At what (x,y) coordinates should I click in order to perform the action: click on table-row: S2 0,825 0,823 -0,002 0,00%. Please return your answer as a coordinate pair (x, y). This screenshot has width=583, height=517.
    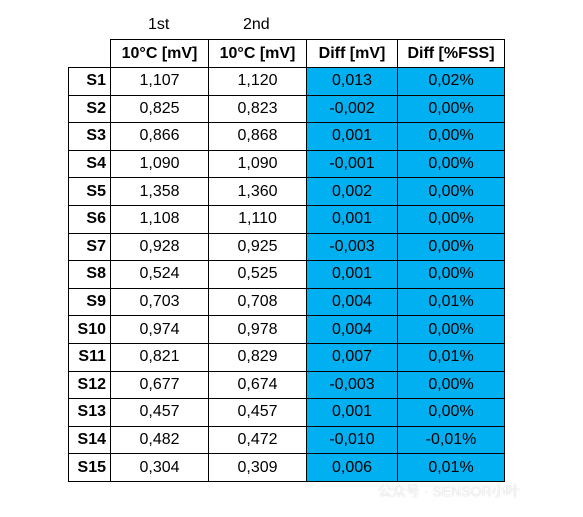
    Looking at the image, I should click on (286, 109).